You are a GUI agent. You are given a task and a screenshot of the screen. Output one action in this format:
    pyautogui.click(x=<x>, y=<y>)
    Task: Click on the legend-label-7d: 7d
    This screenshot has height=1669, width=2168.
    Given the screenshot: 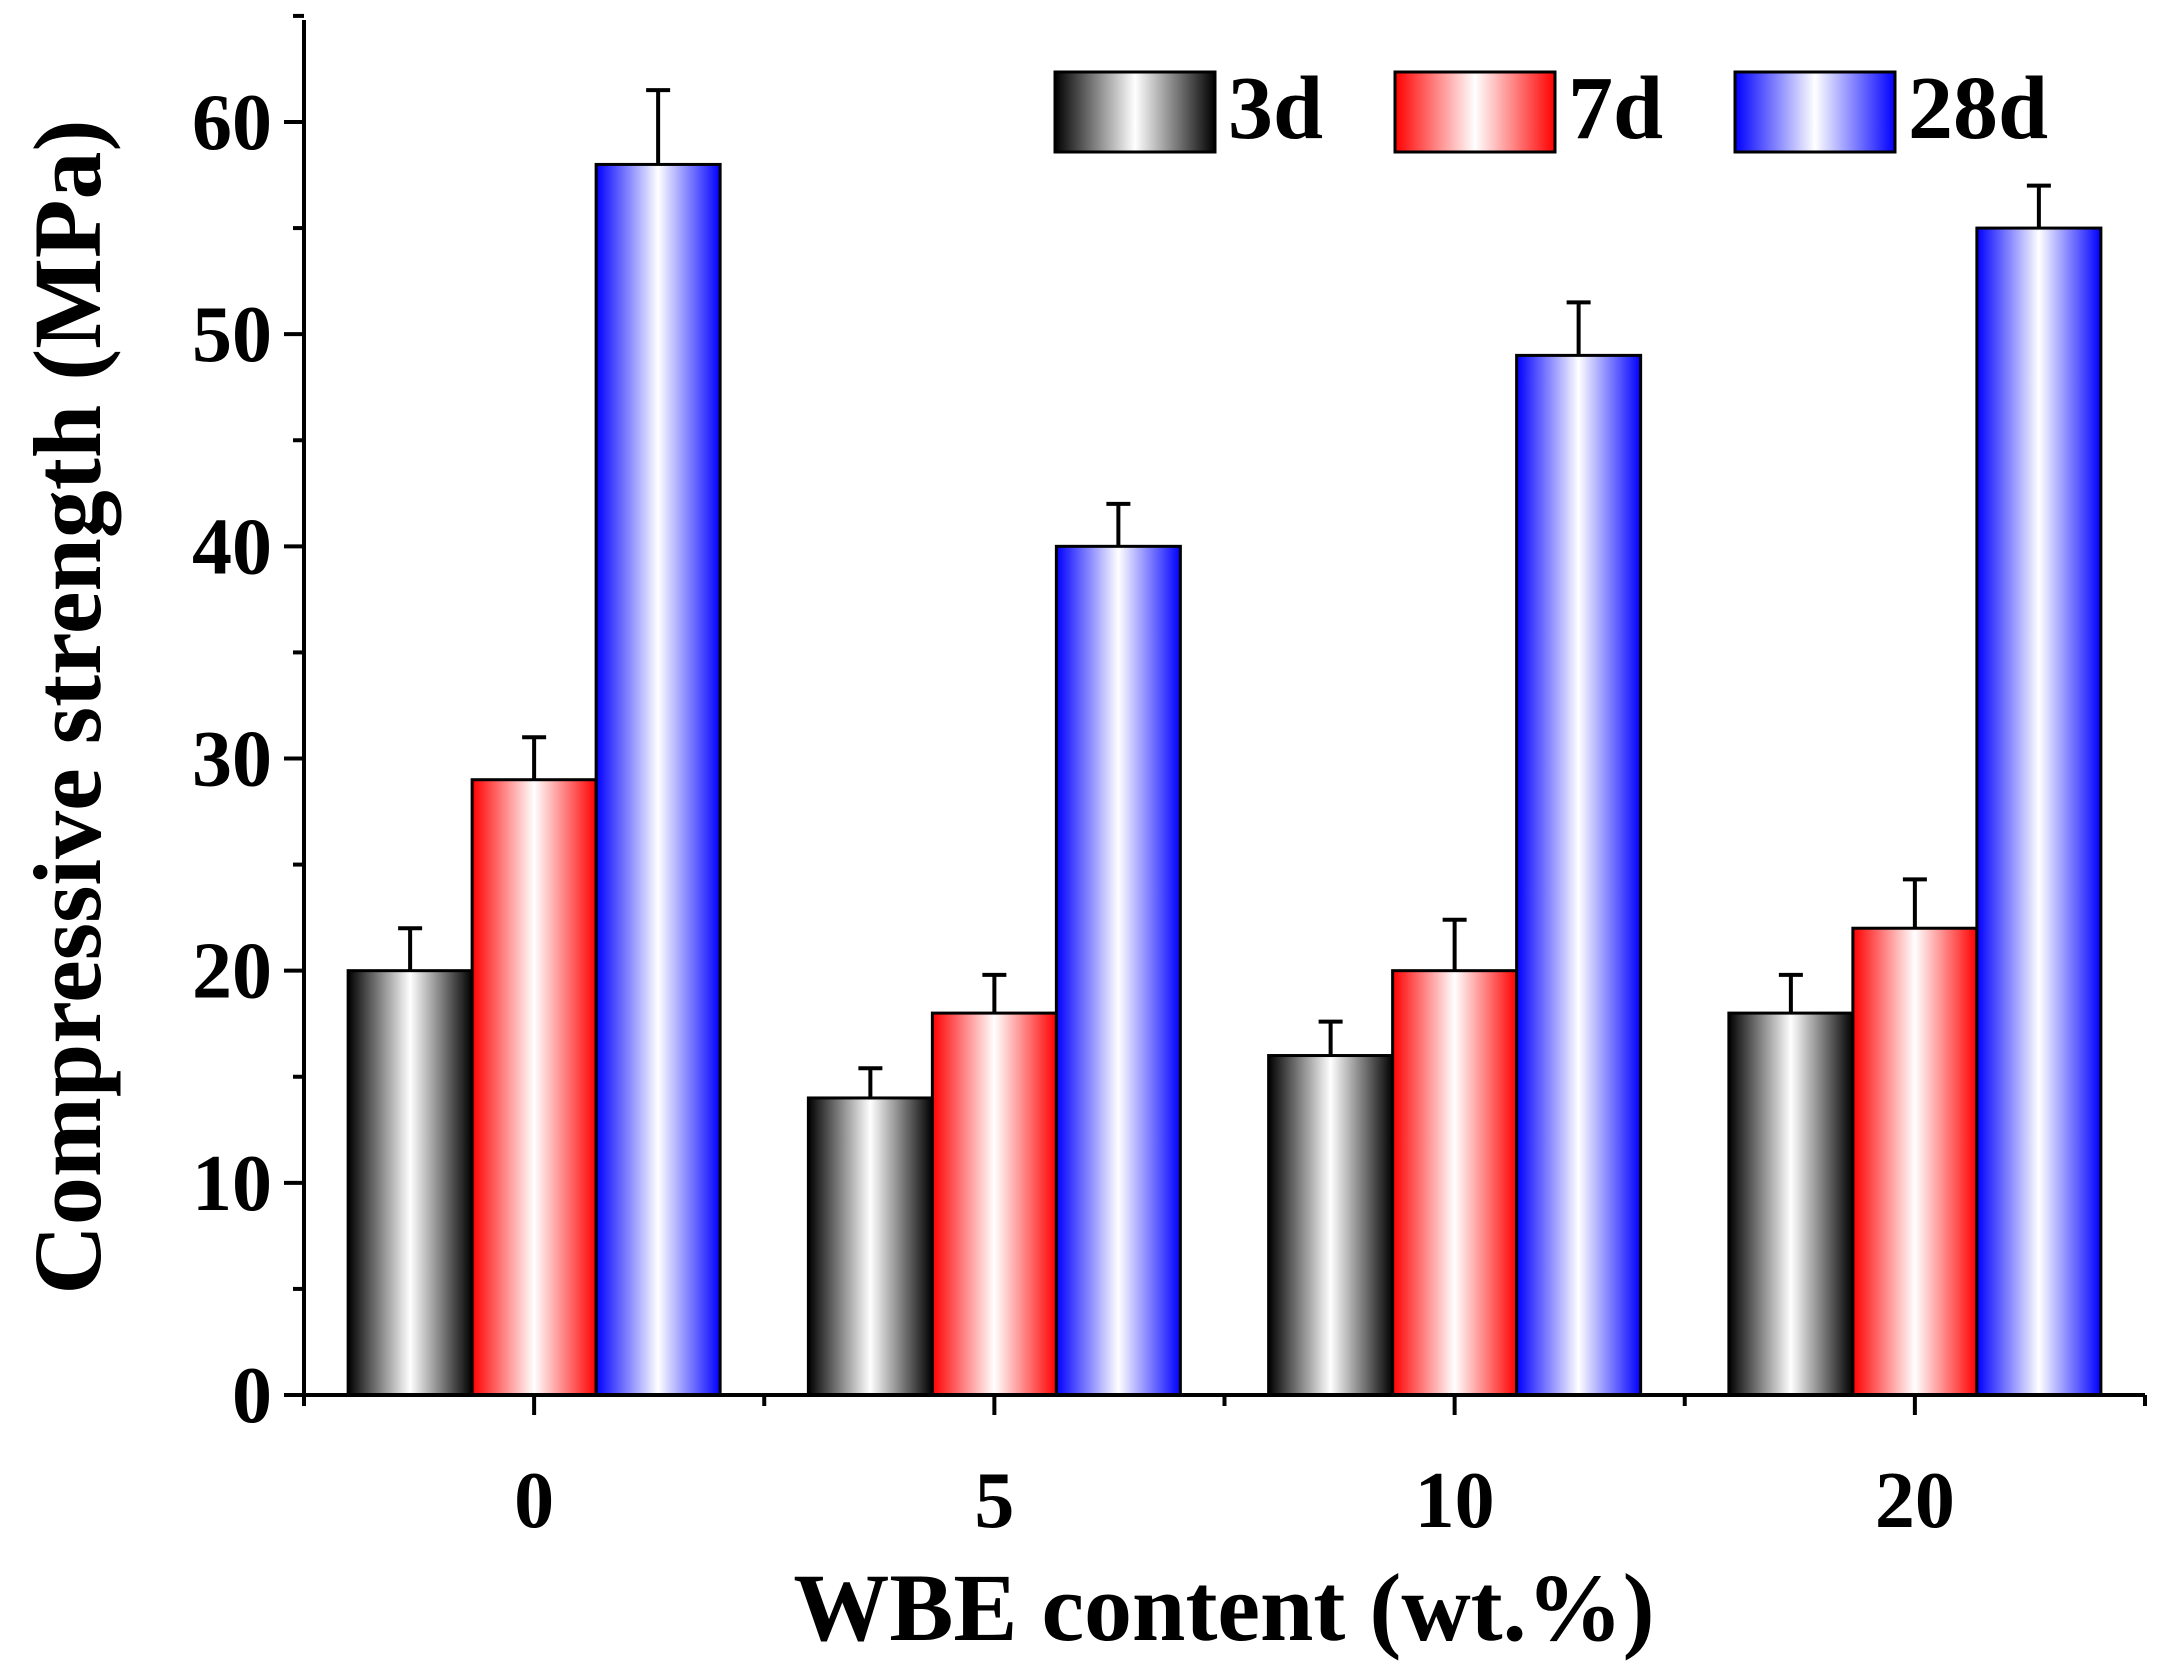 What is the action you would take?
    pyautogui.click(x=1615, y=108)
    